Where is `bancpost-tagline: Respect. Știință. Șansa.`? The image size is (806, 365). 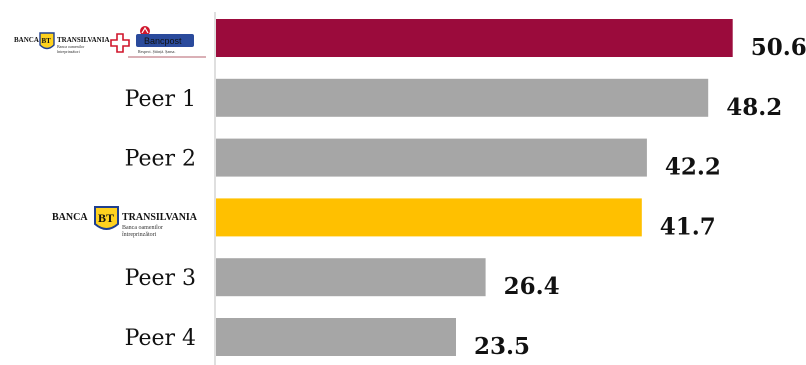 bancpost-tagline: Respect. Știință. Șansa. is located at coordinates (156, 51).